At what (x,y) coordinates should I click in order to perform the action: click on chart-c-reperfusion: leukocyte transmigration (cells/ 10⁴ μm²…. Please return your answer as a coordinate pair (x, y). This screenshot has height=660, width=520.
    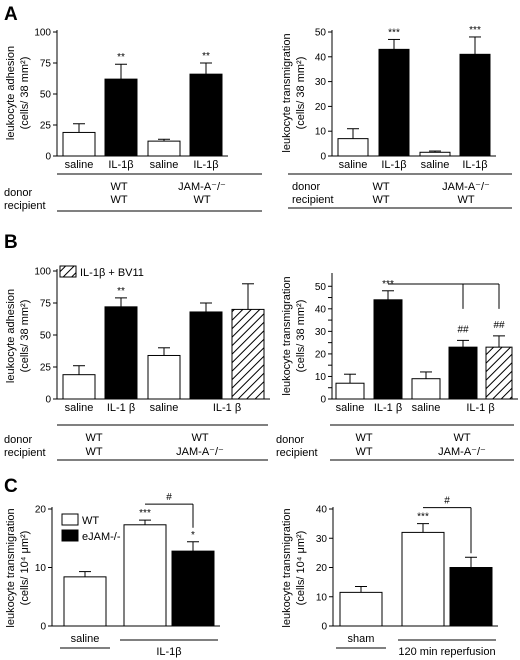
    Looking at the image, I should click on (389, 577).